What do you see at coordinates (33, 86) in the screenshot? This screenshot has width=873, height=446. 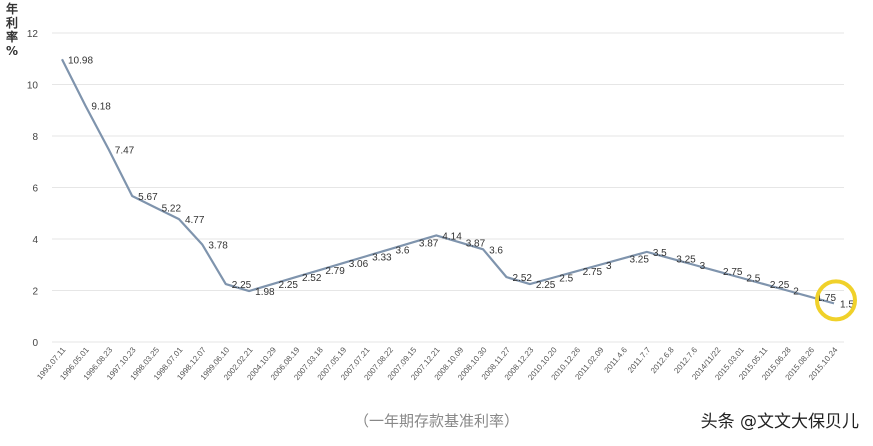 I see `y-tick-label: 10` at bounding box center [33, 86].